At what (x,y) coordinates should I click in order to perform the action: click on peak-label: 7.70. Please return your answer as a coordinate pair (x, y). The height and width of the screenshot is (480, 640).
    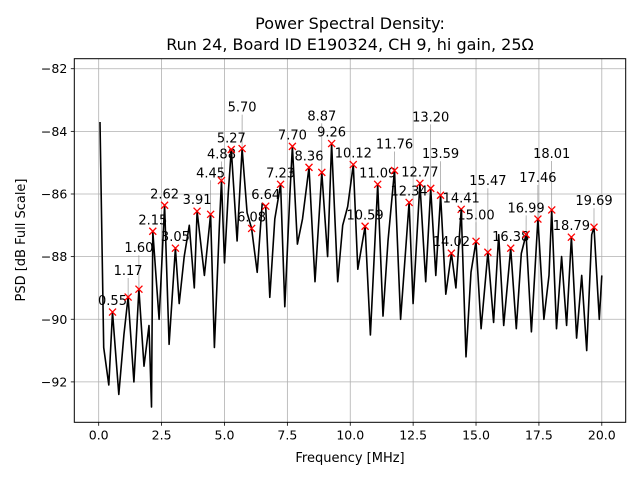
    Looking at the image, I should click on (292, 135).